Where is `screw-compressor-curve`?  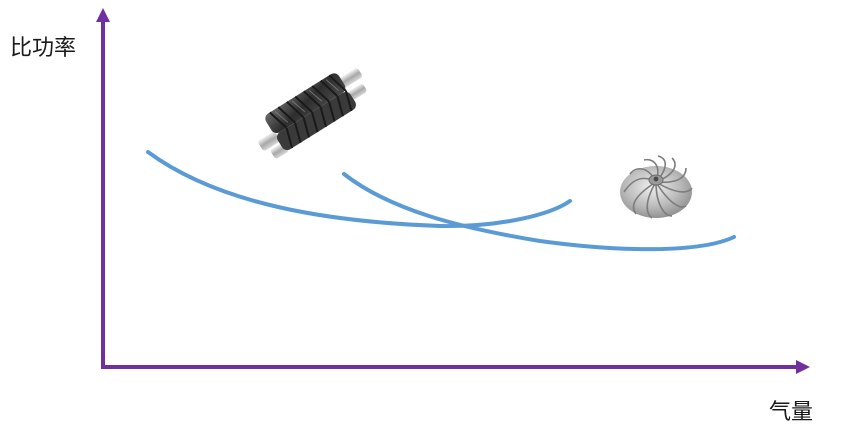
screw-compressor-curve is located at coordinates (359, 189).